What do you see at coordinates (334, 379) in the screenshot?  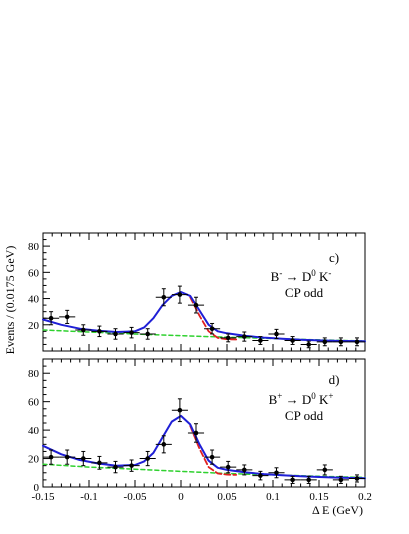 I see `panel-d-label: d)` at bounding box center [334, 379].